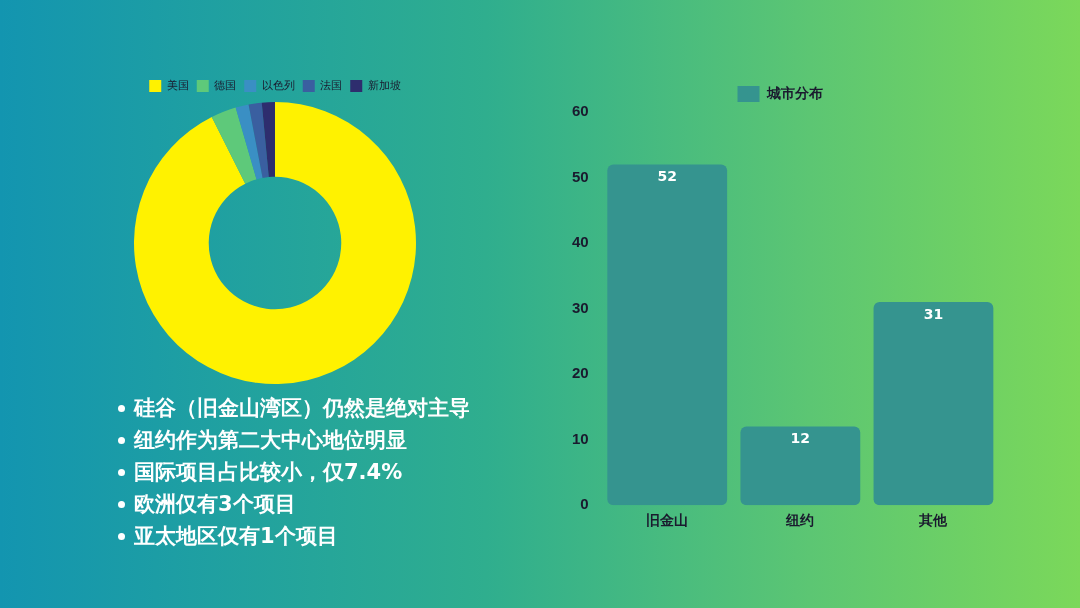 This screenshot has height=608, width=1080. Describe the element at coordinates (177, 85) in the screenshot. I see `legend-label: 美国` at that location.